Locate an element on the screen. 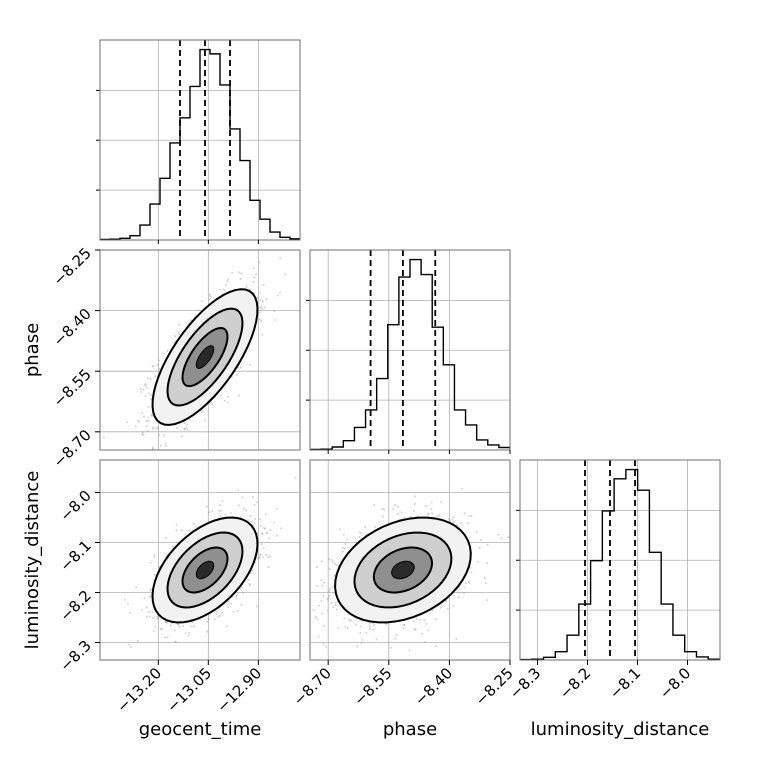 The image size is (760, 760). xtick-label: −8.2 is located at coordinates (575, 683).